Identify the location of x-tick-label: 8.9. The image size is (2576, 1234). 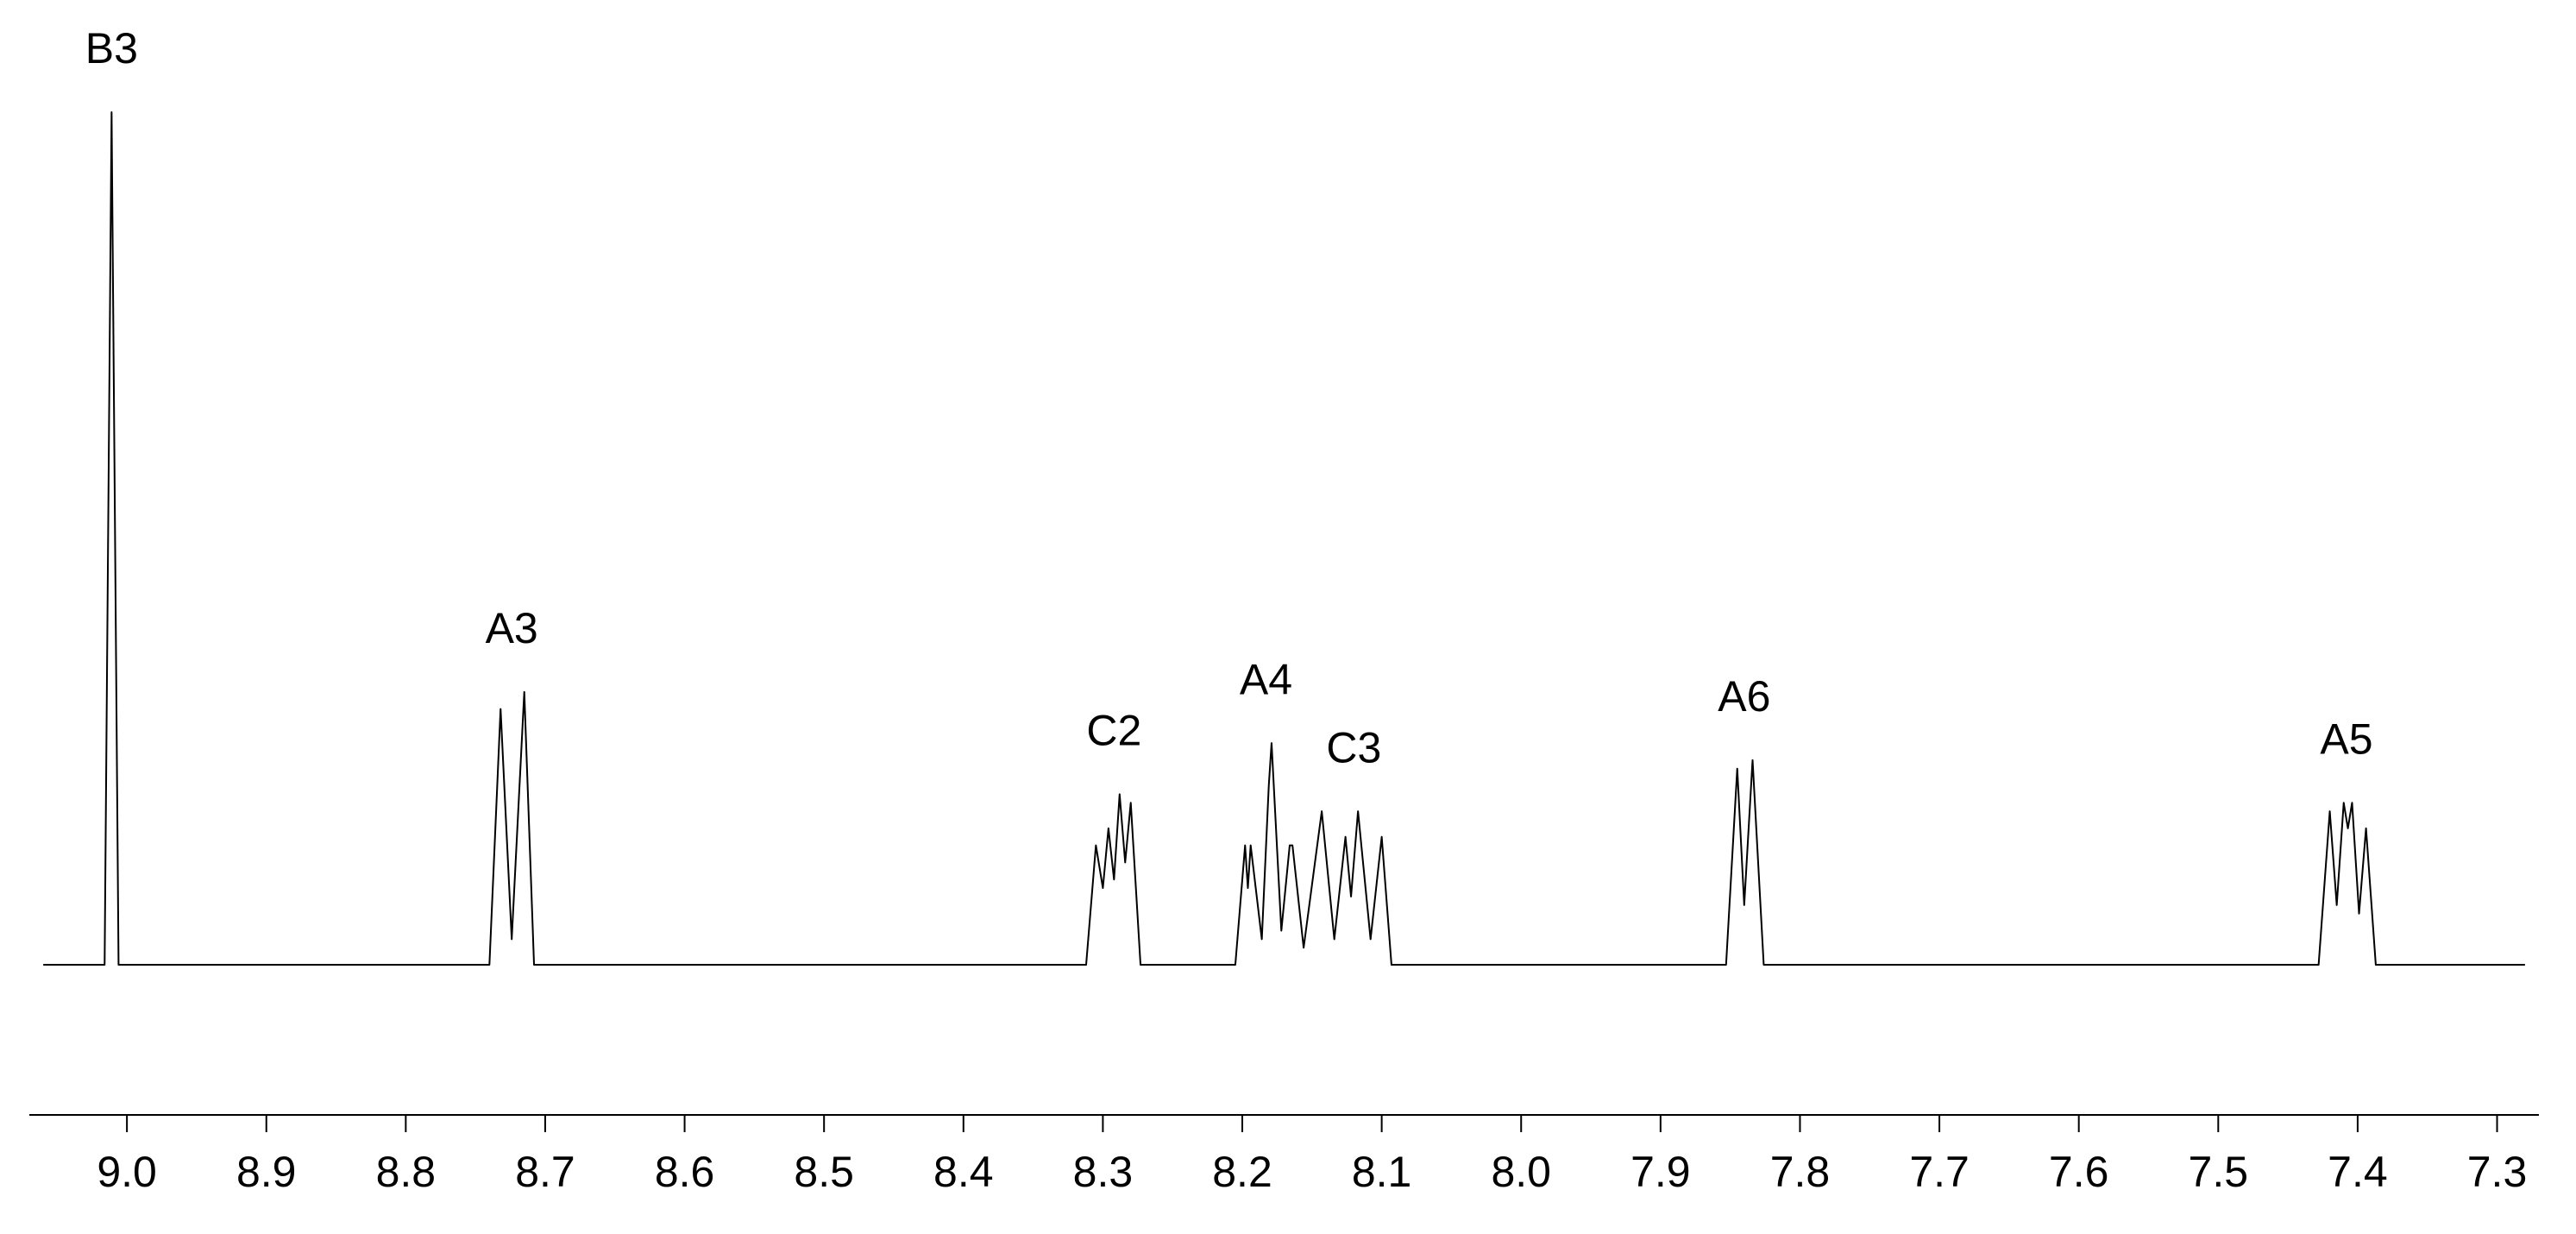
(266, 1172).